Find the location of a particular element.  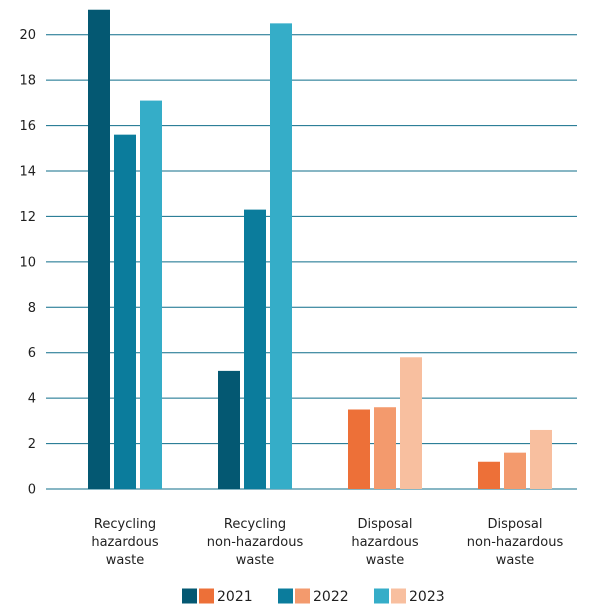

y-tick-label: 18 is located at coordinates (27, 81).